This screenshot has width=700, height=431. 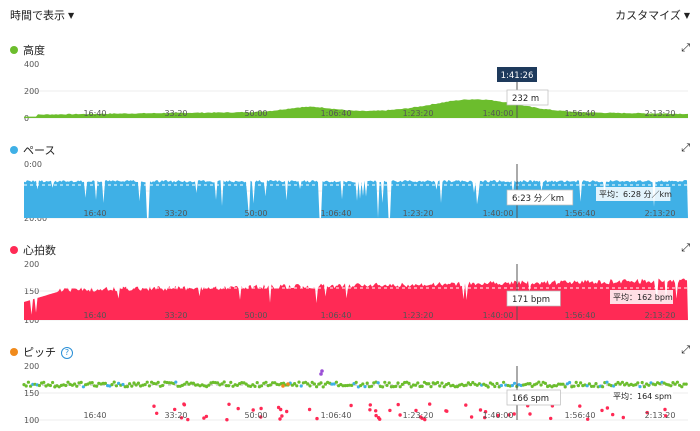 I want to click on x-tick-label: 2:13:20, so click(x=660, y=113).